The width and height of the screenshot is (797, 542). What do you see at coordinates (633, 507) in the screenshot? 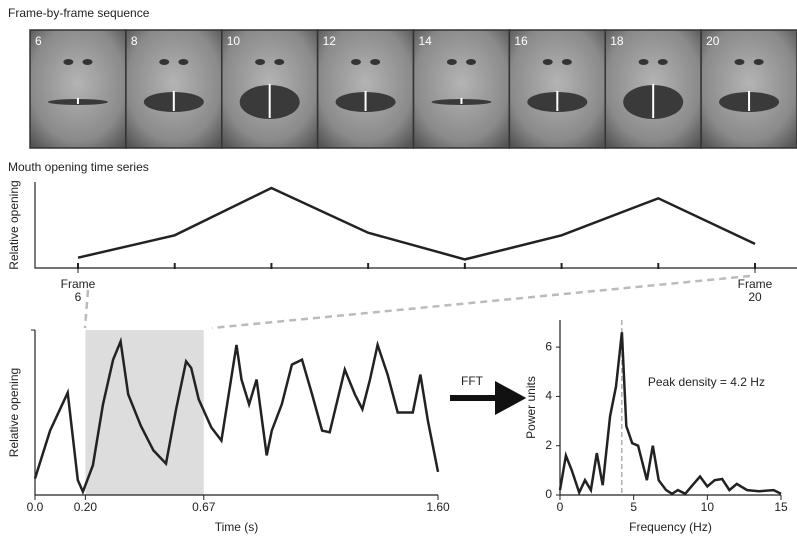
I see `x-tick-label: 5` at bounding box center [633, 507].